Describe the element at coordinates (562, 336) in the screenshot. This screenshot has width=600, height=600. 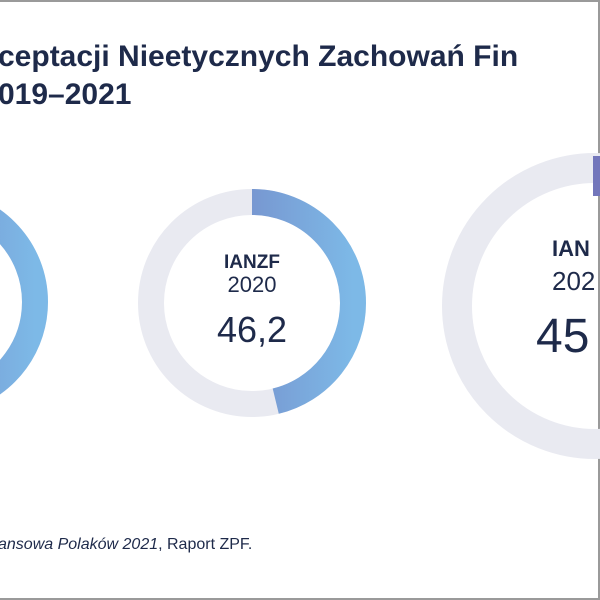
I see `donut-2021-value: 45` at that location.